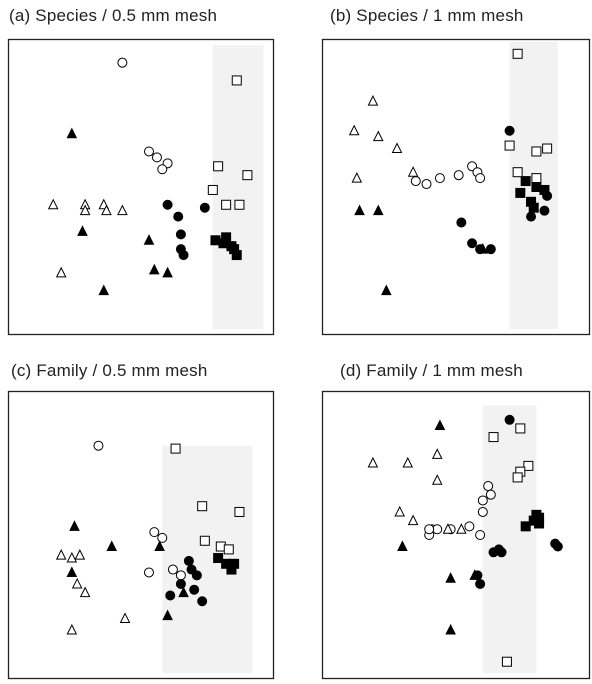 This screenshot has height=684, width=592. What do you see at coordinates (427, 15) in the screenshot?
I see `panel-b-title: (b) Species / 1 mm mesh` at bounding box center [427, 15].